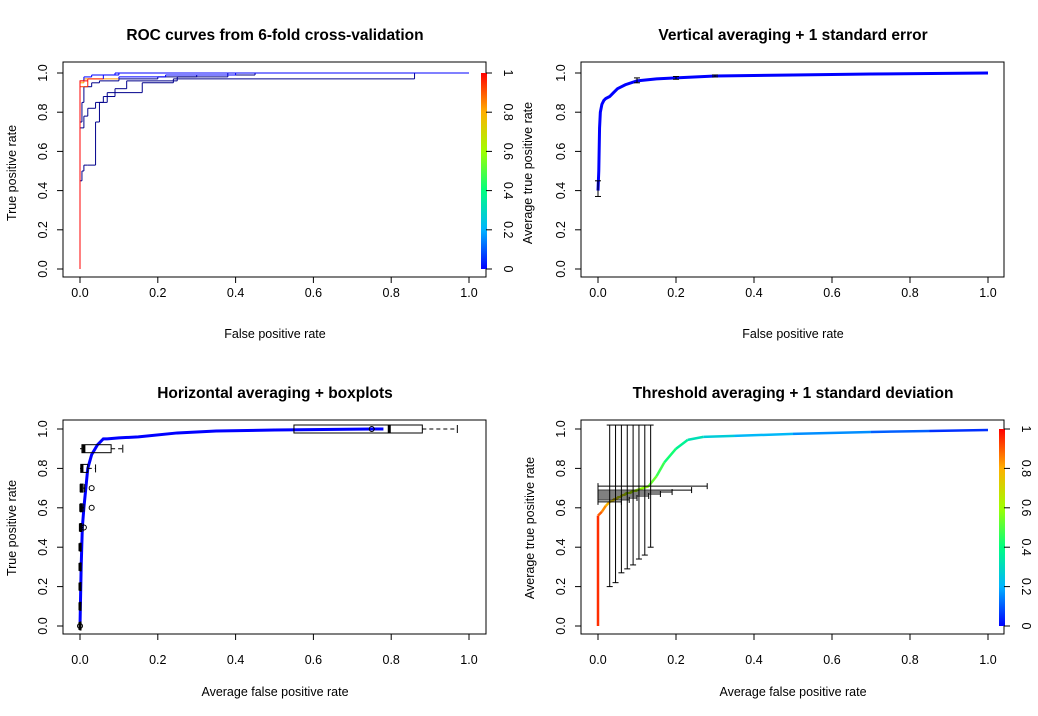 This screenshot has width=1038, height=716. What do you see at coordinates (484, 171) in the screenshot?
I see `colorbar` at bounding box center [484, 171].